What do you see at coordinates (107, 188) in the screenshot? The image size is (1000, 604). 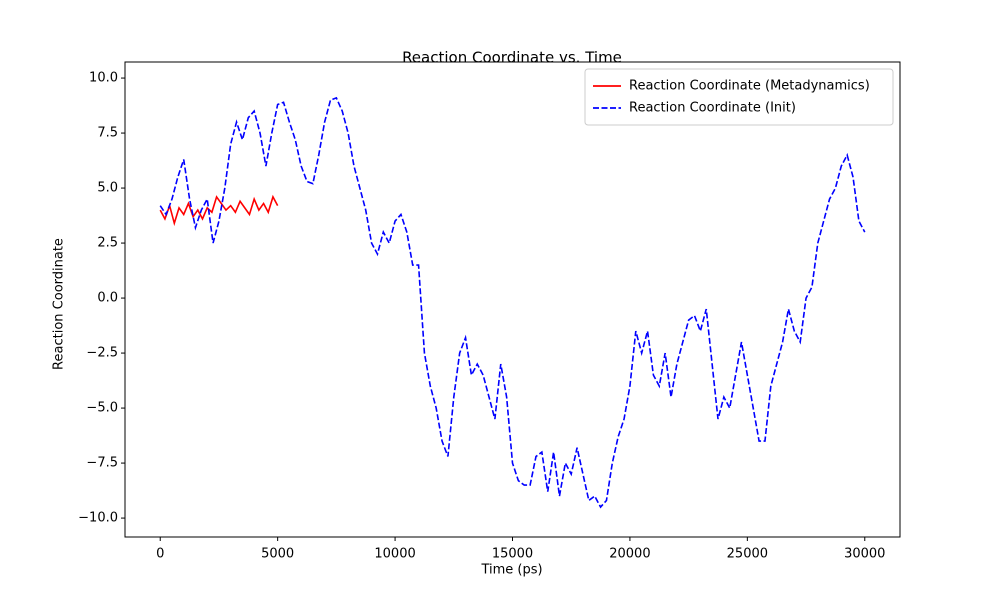 I see `y-tick-label: 5.0` at bounding box center [107, 188].